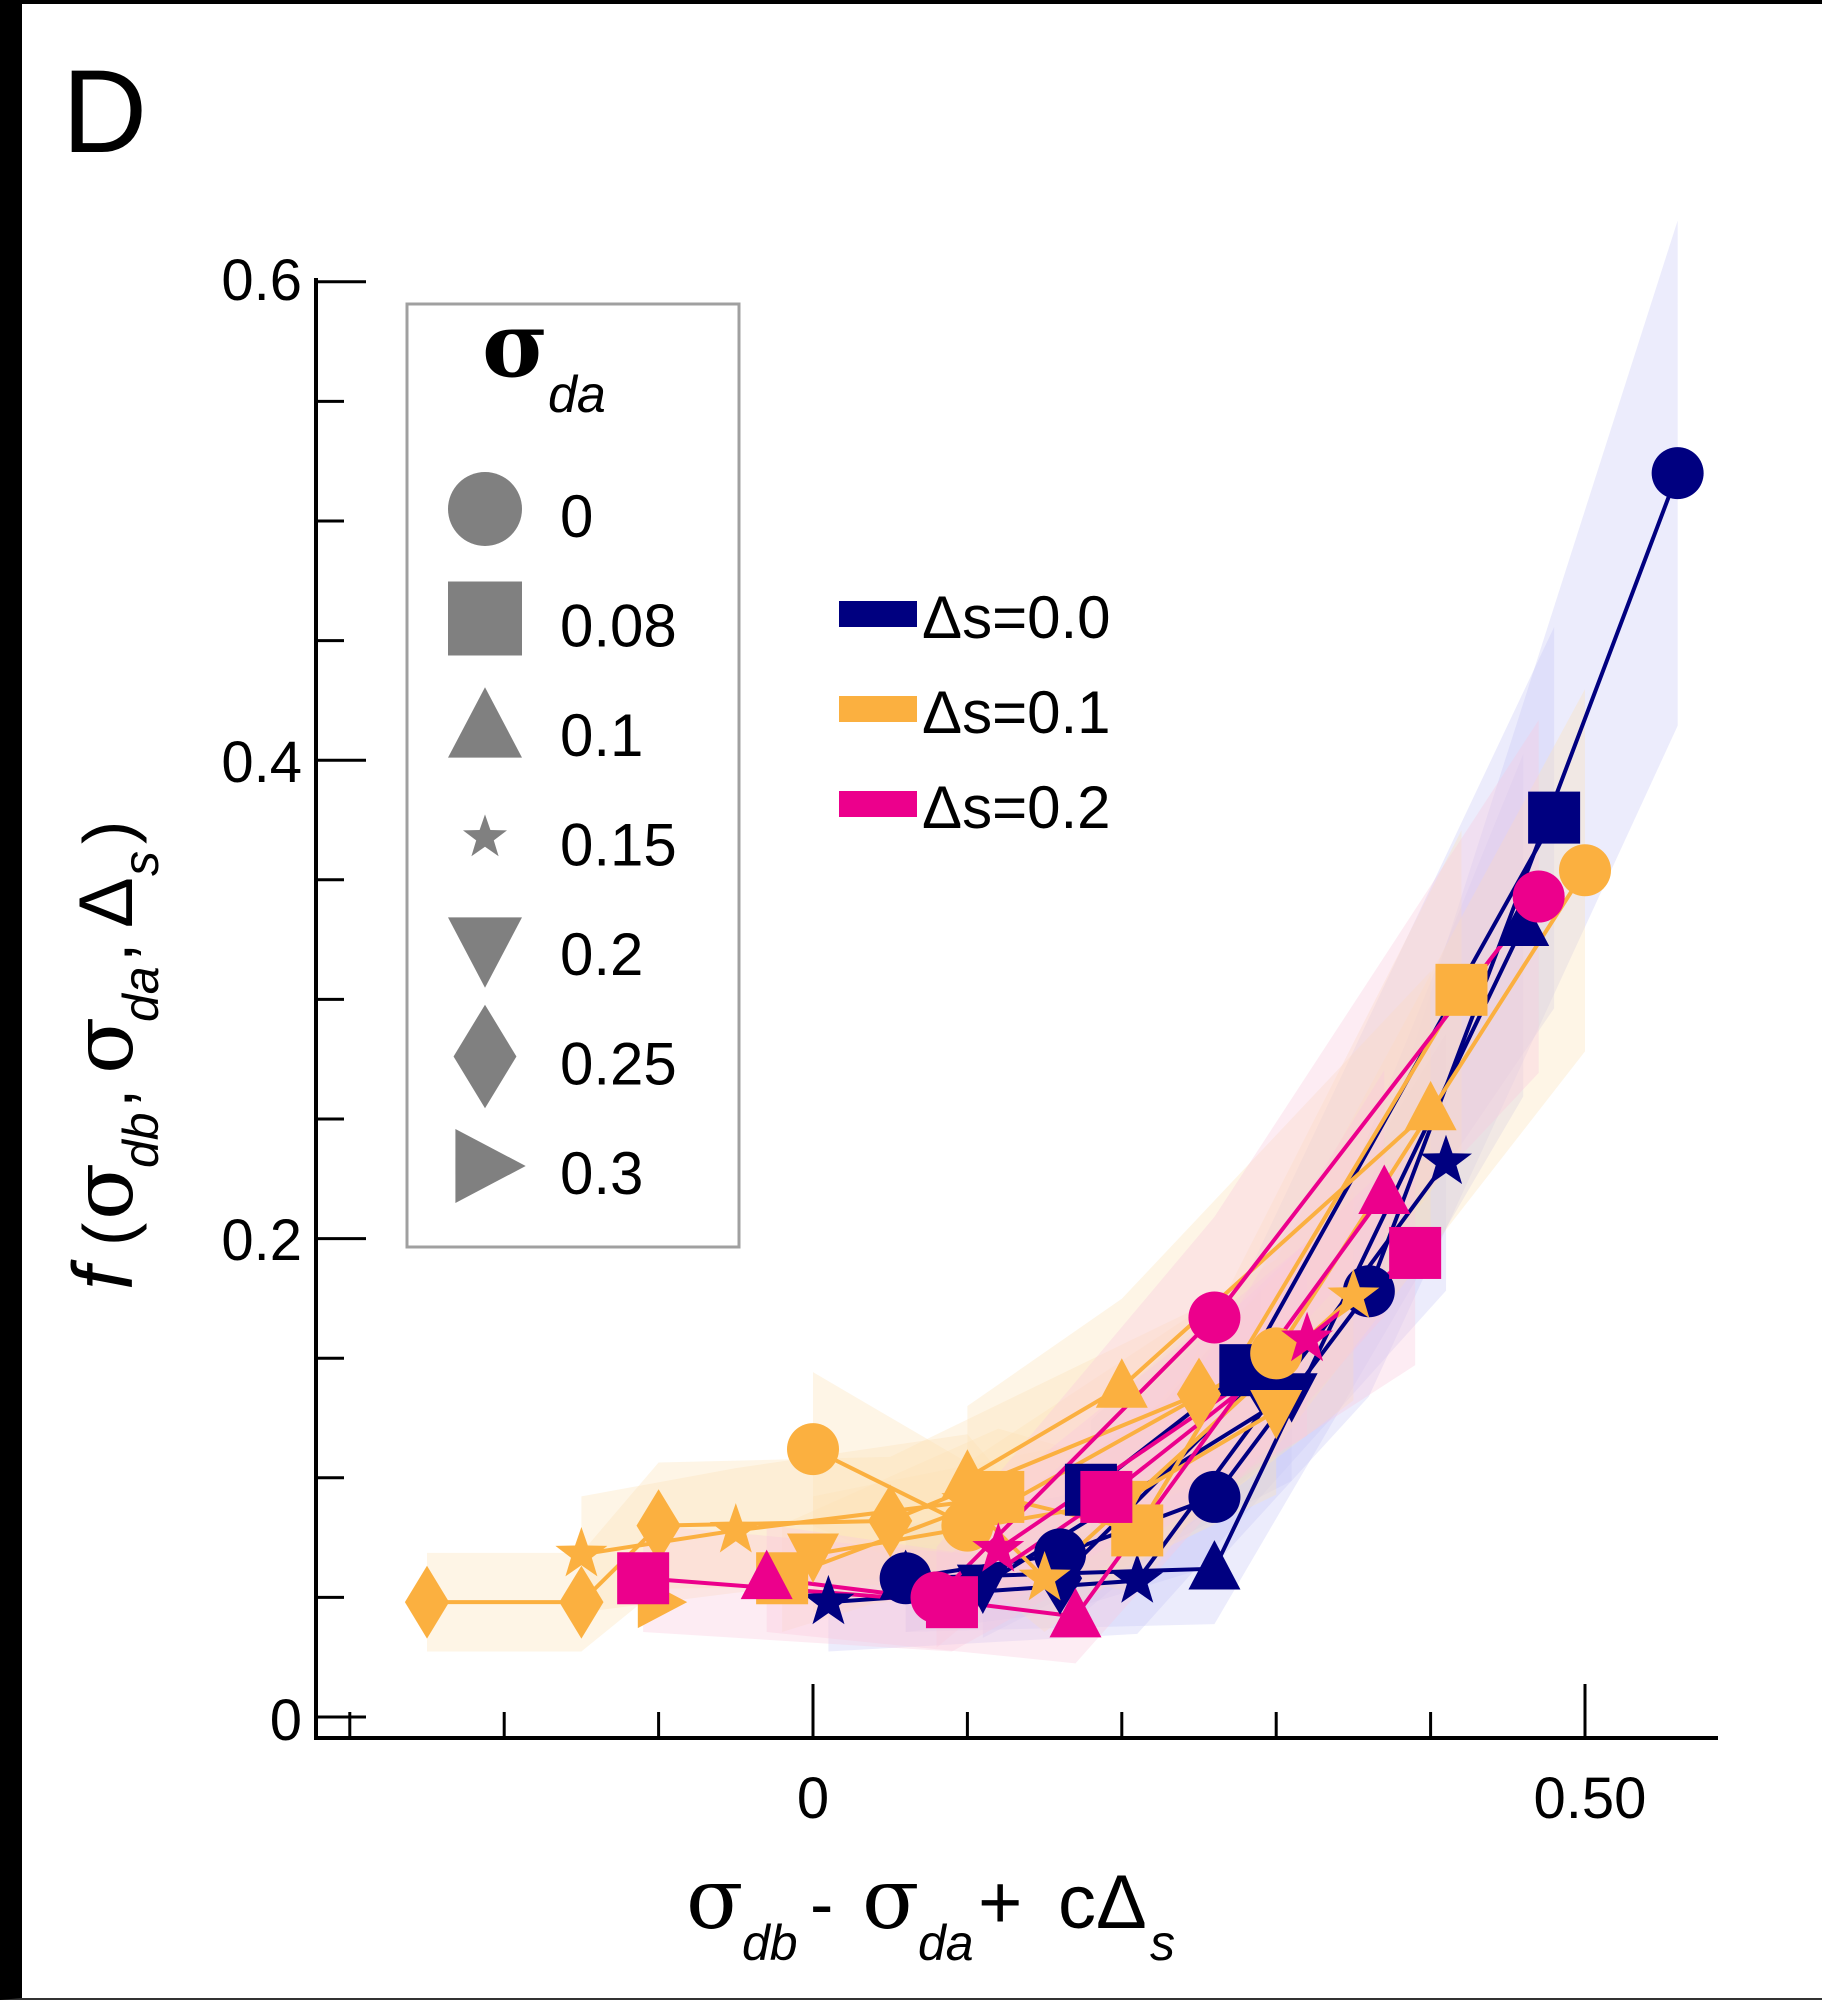  Describe the element at coordinates (618, 626) in the screenshot. I see `marker-legend-label: 0.08` at that location.